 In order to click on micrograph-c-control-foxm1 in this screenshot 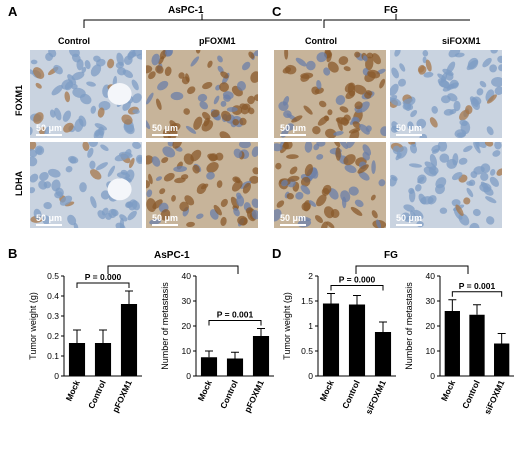, I will do `click(330, 94)`.